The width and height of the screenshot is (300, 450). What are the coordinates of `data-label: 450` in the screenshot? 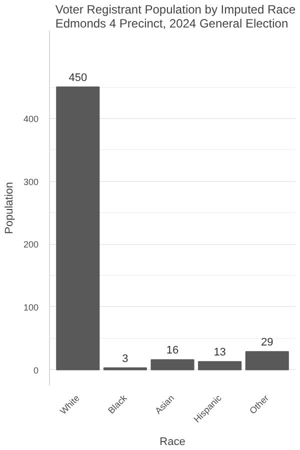 It's located at (78, 78).